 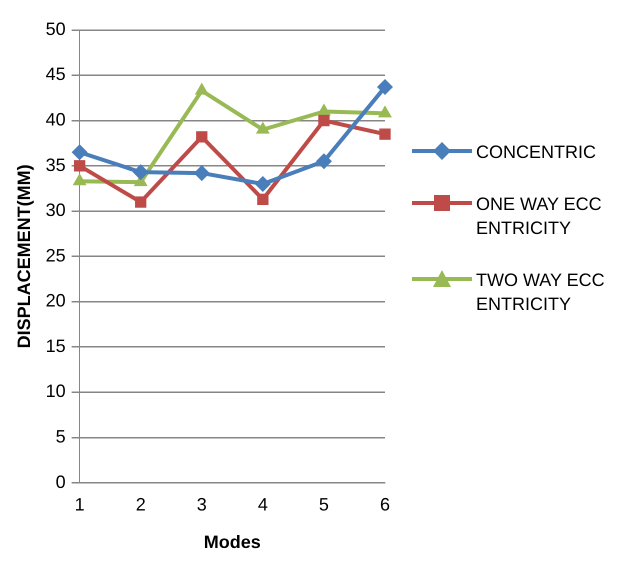 I want to click on y-tick-label: 10, so click(x=56, y=391).